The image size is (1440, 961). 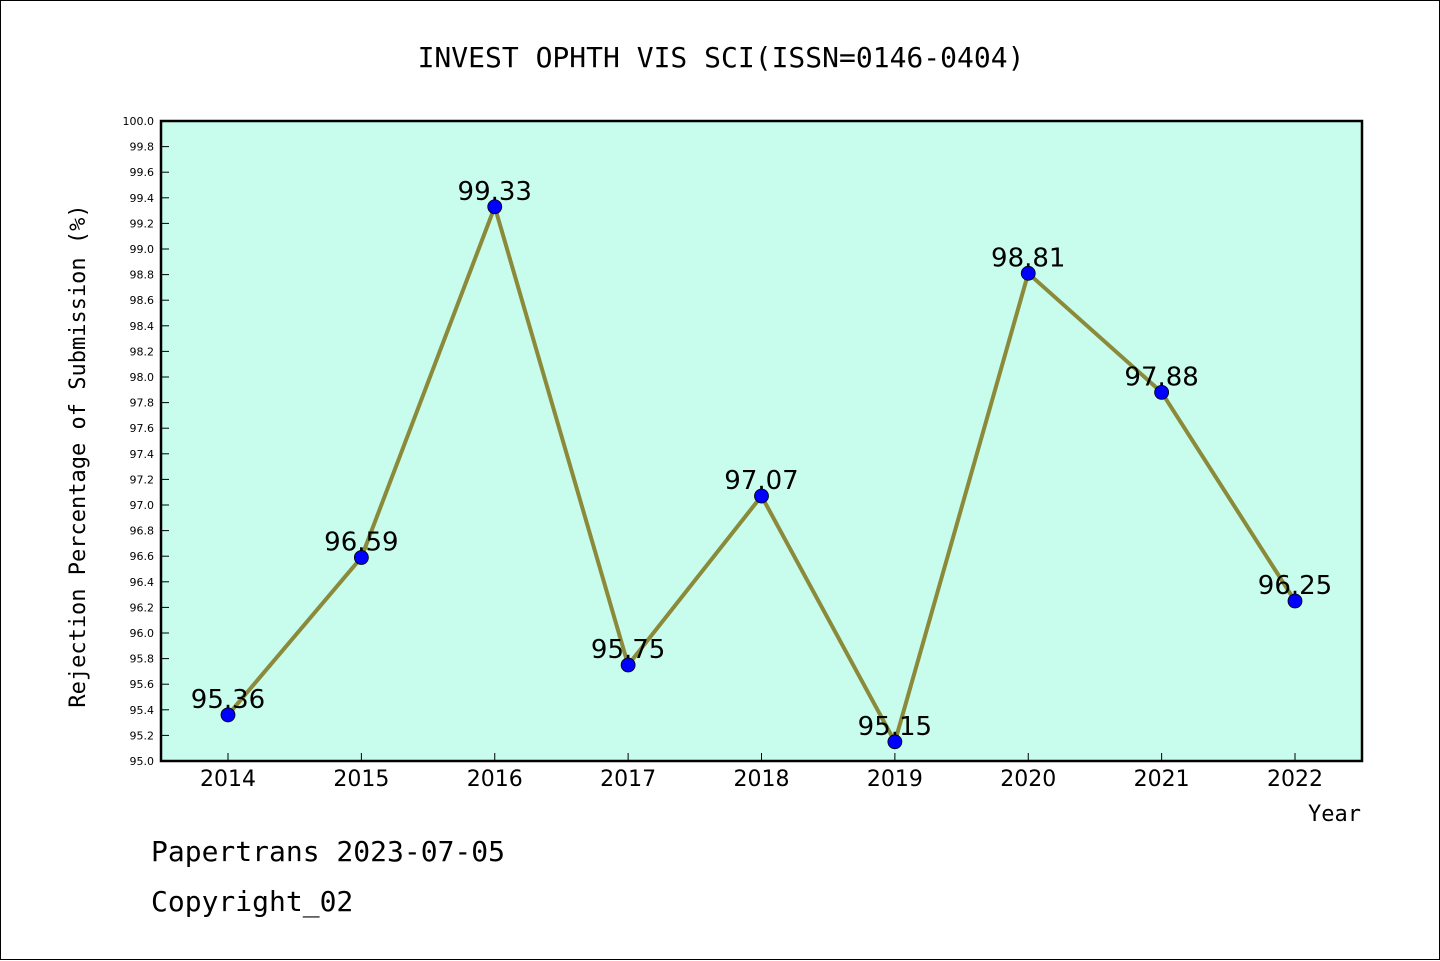 What do you see at coordinates (142, 710) in the screenshot?
I see `y-tick-label: 95.4` at bounding box center [142, 710].